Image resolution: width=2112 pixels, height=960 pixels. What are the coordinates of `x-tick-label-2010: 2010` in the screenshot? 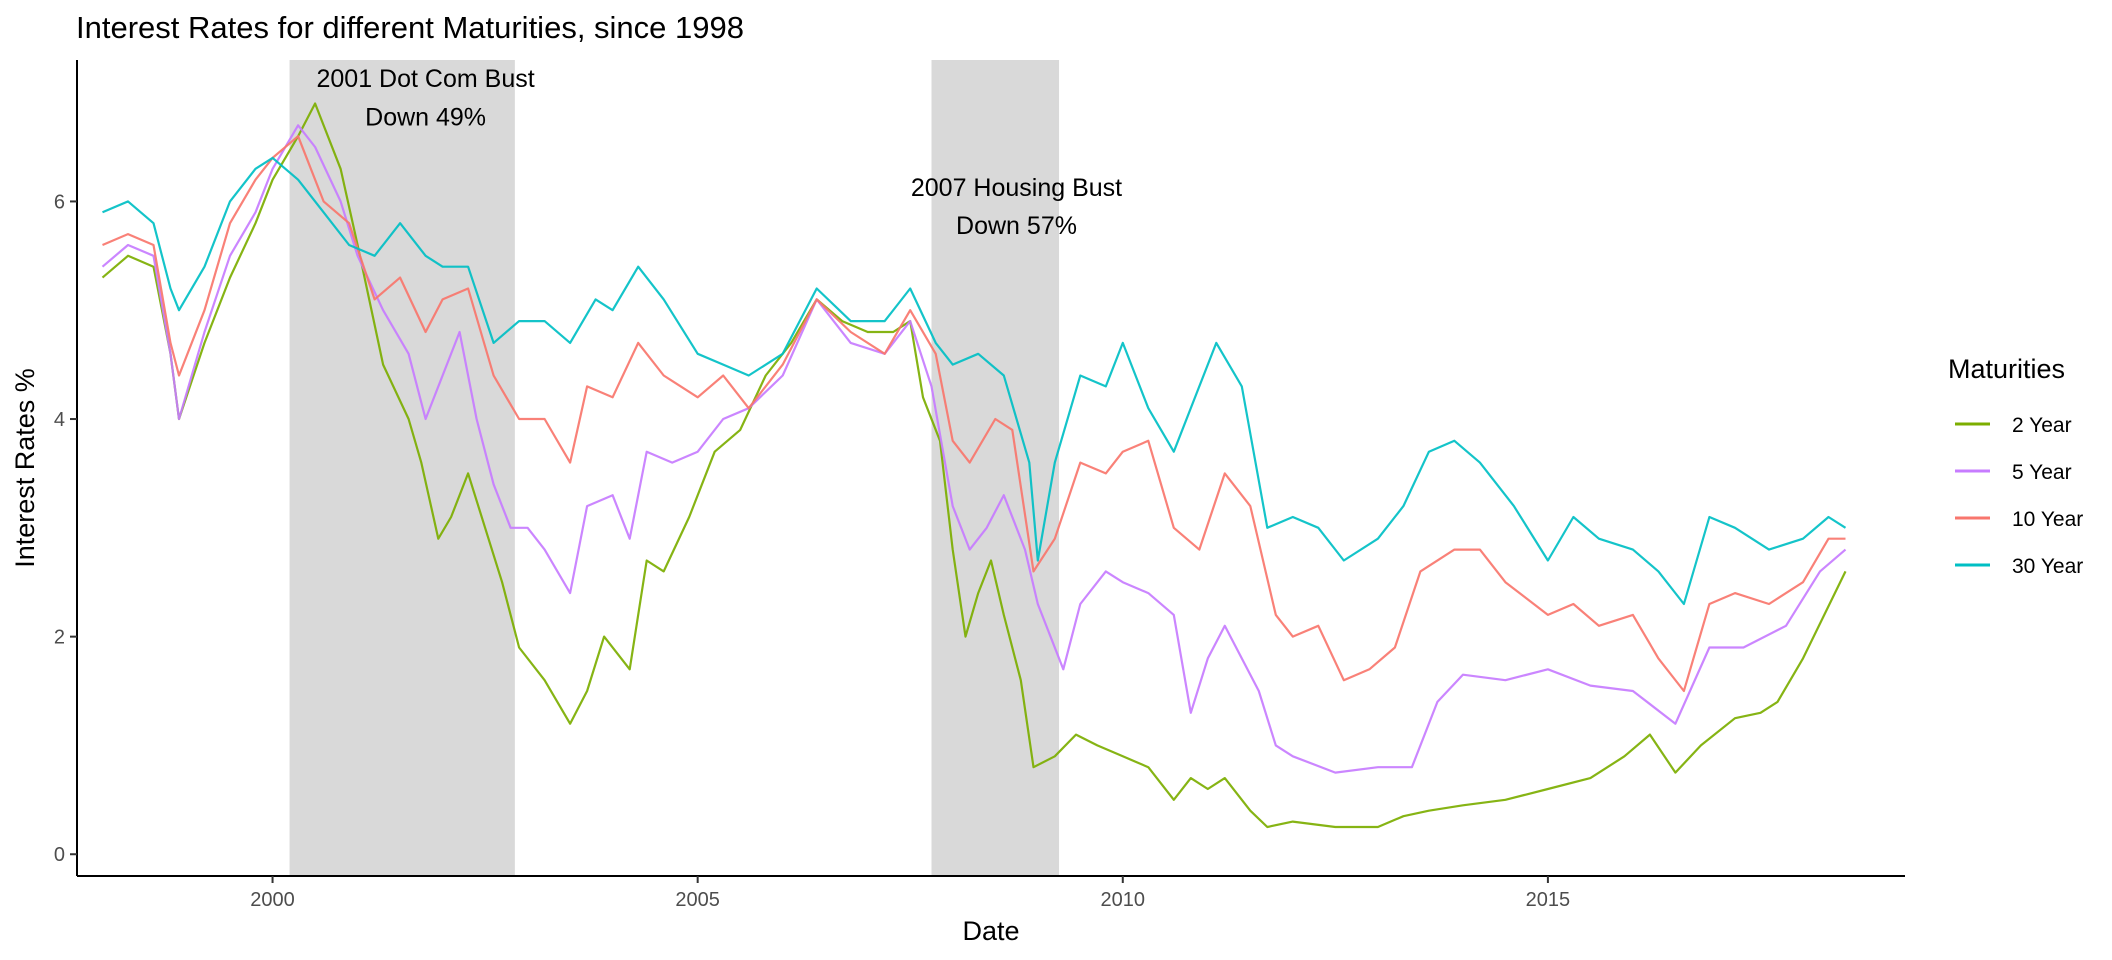 It's located at (1123, 900).